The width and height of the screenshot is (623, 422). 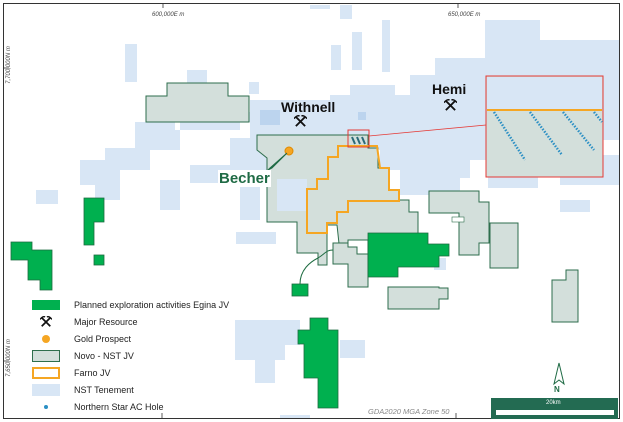 I want to click on scale-bar-line, so click(x=555, y=412).